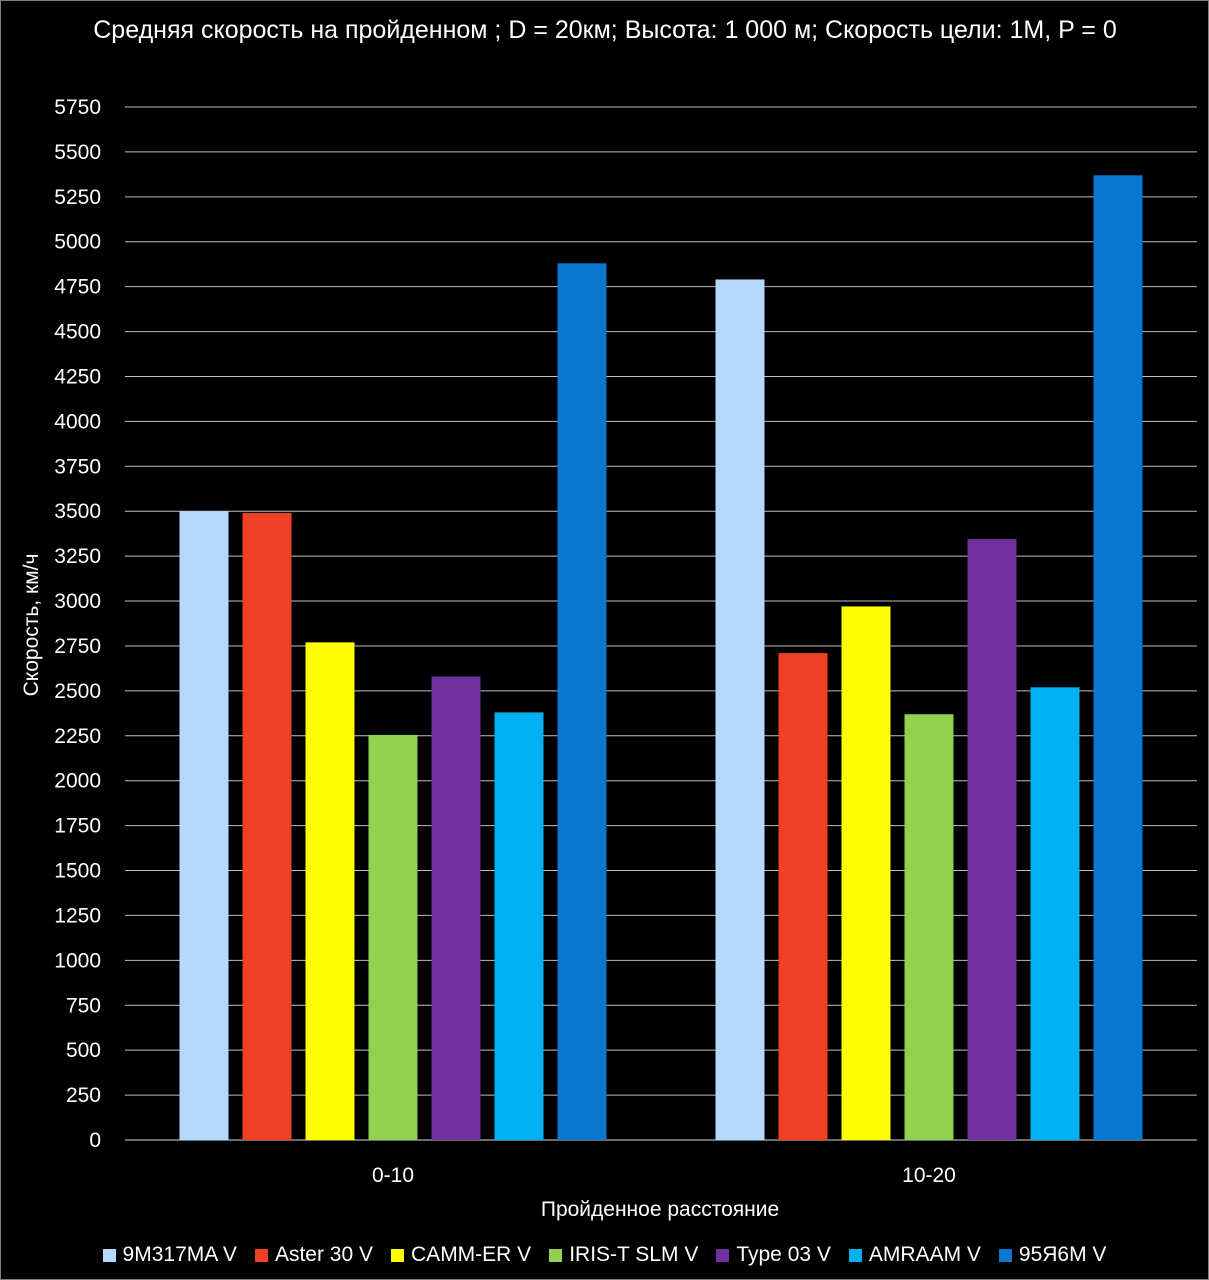  Describe the element at coordinates (77, 197) in the screenshot. I see `y-tick-label: 5250` at that location.